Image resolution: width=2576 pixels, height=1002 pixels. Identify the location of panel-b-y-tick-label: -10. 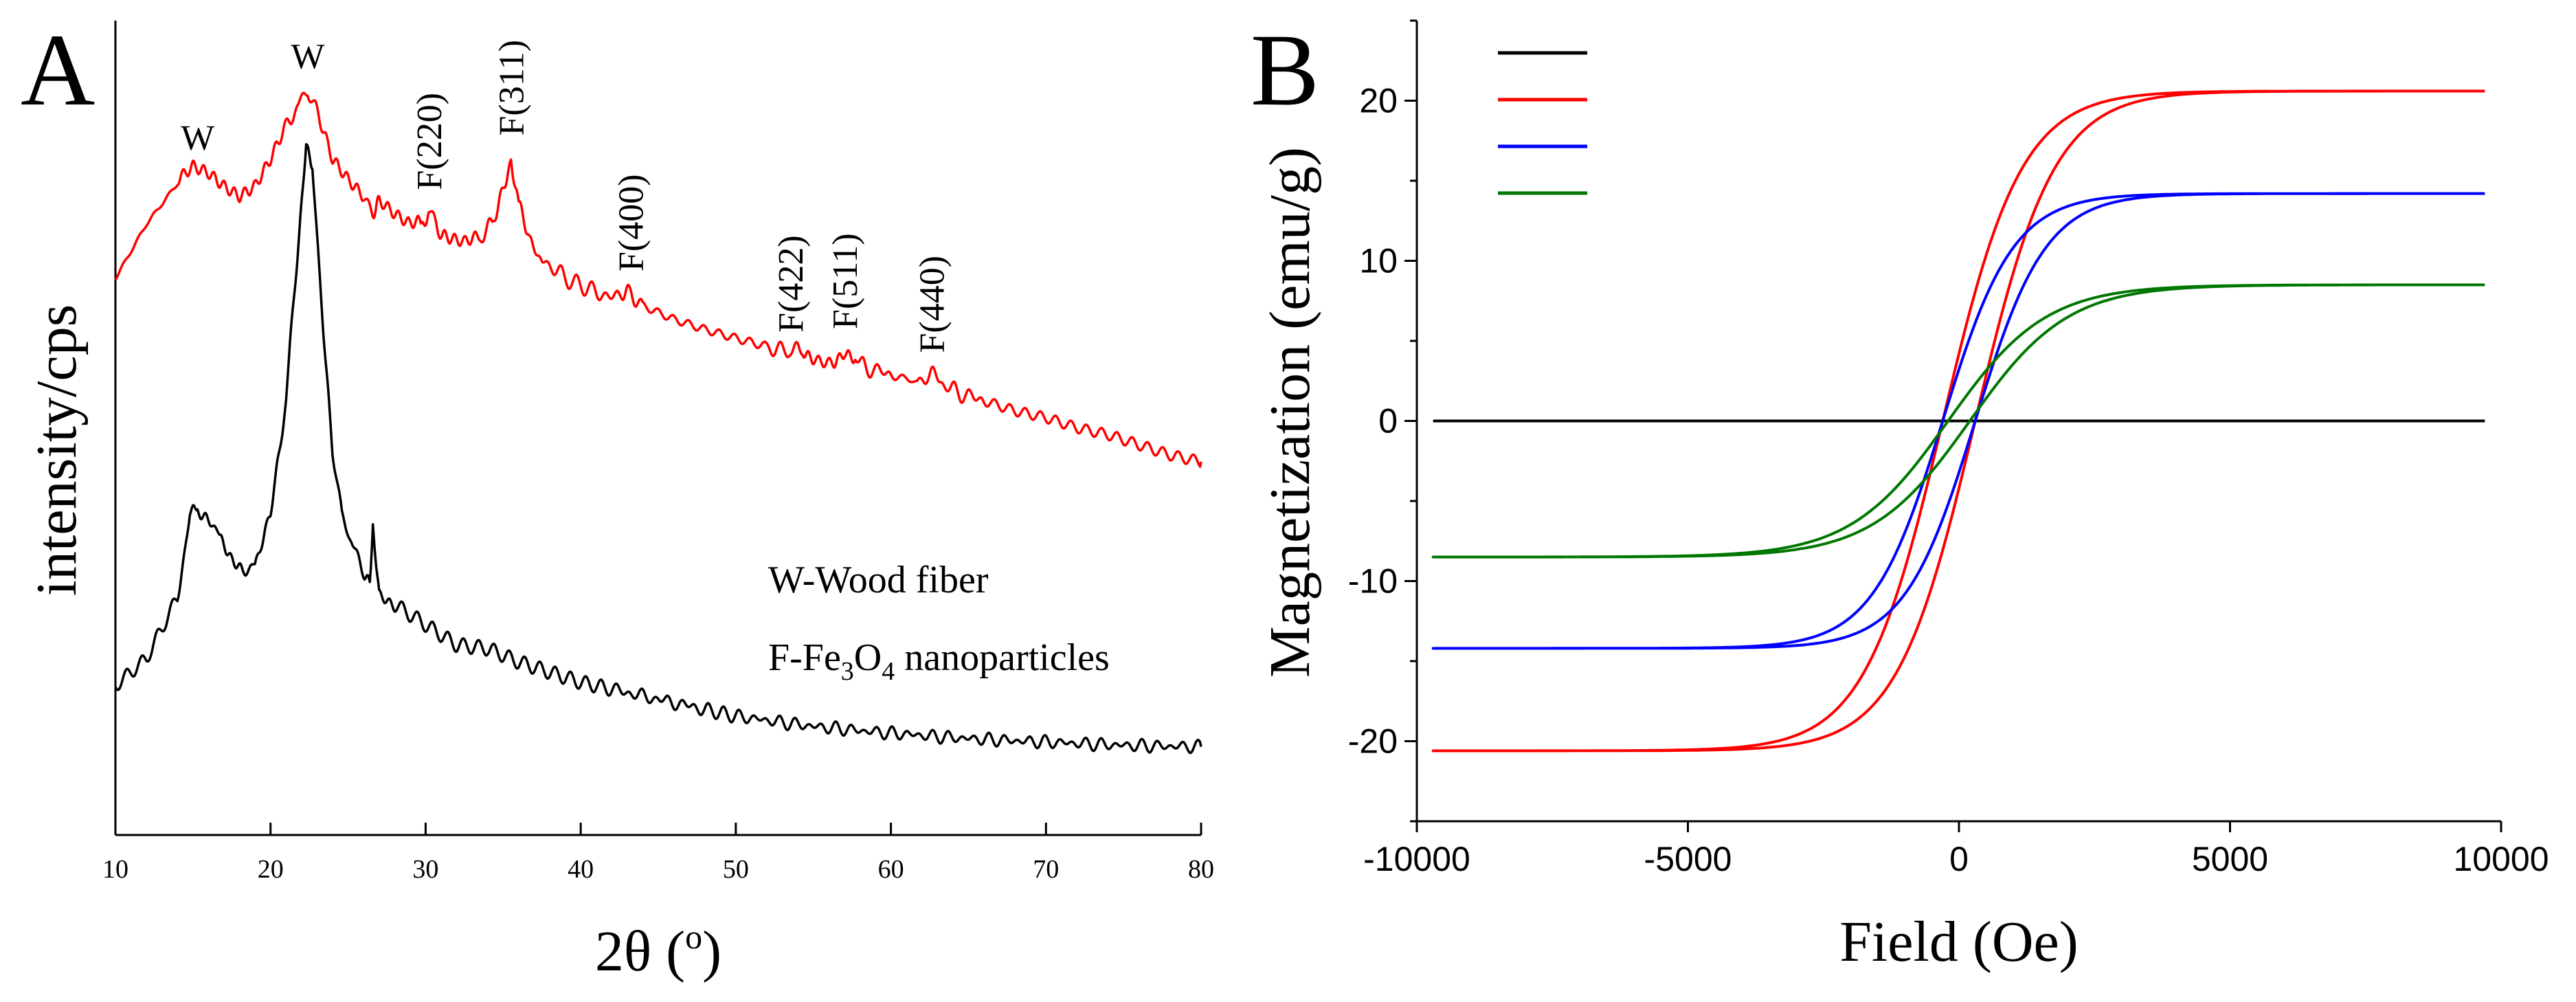
(1373, 581).